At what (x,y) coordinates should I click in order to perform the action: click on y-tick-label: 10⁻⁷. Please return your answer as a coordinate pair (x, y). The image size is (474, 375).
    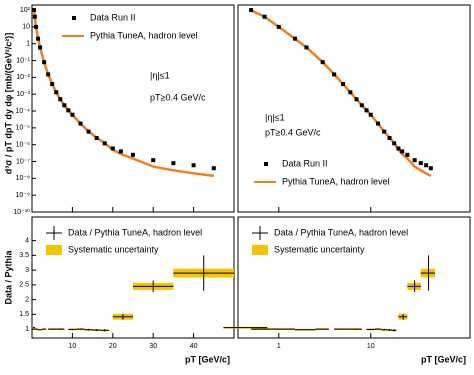
    Looking at the image, I should click on (23, 161).